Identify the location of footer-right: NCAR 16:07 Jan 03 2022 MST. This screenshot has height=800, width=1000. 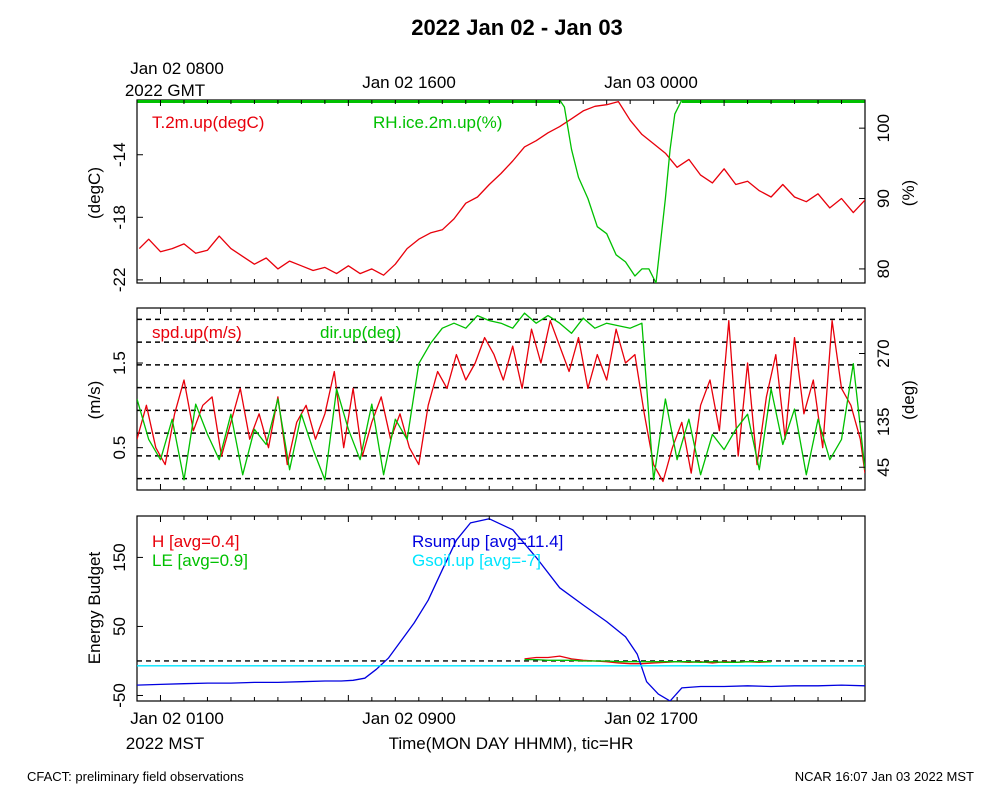
(884, 776).